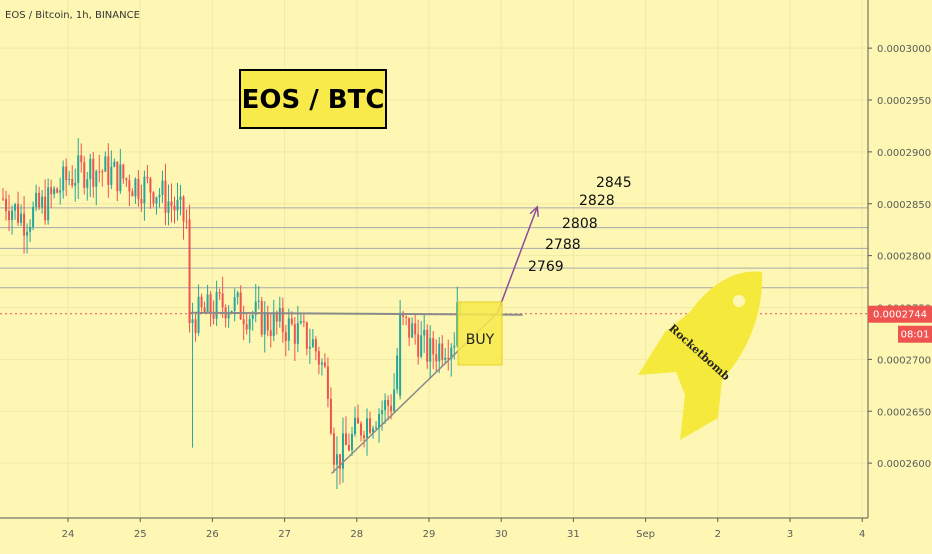  Describe the element at coordinates (580, 224) in the screenshot. I see `target-label: 2808` at that location.